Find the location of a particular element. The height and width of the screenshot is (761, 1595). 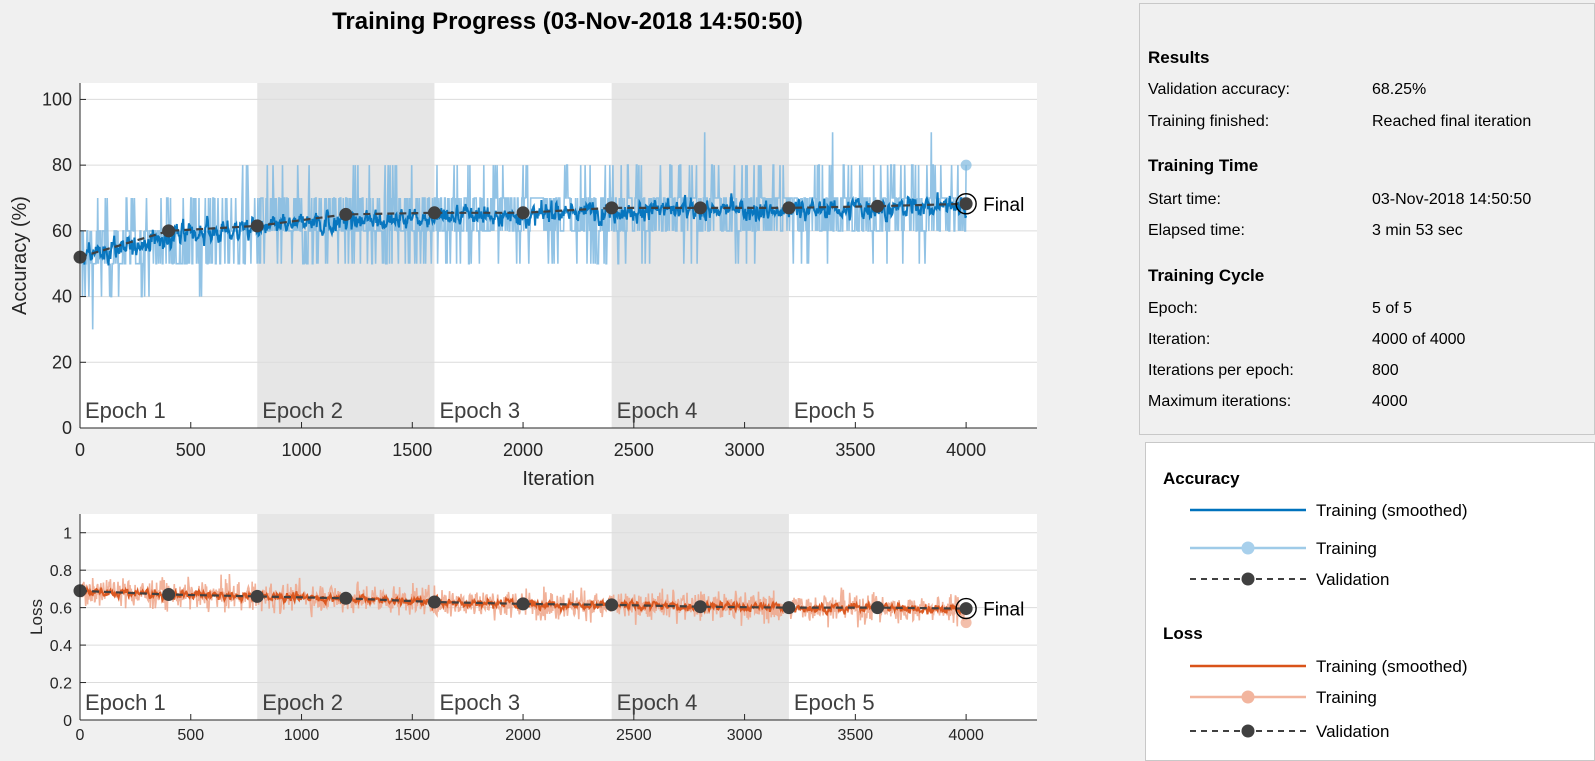

accuracy-x-axis-label: Iteration is located at coordinates (558, 479).